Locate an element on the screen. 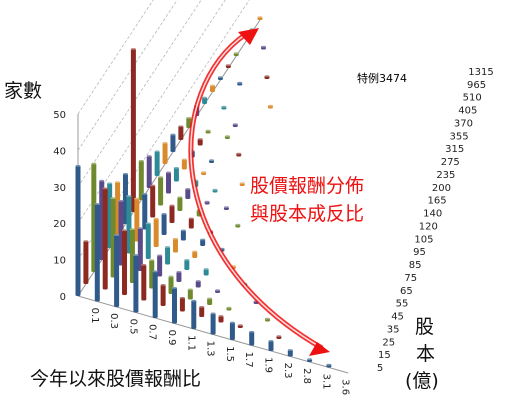 The width and height of the screenshot is (530, 401). y-tick-8: 85 is located at coordinates (415, 265).